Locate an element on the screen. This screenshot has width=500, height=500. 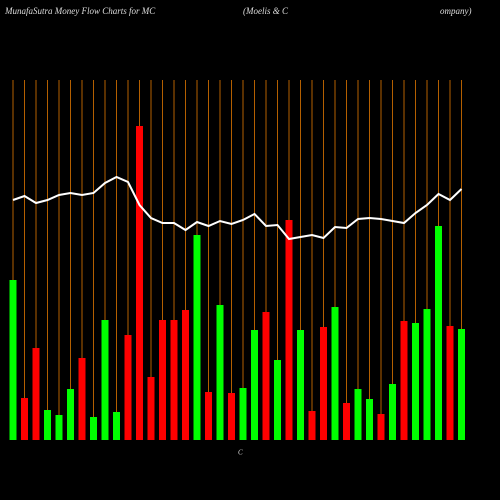
company-name: (Moelis & C is located at coordinates (266, 11).